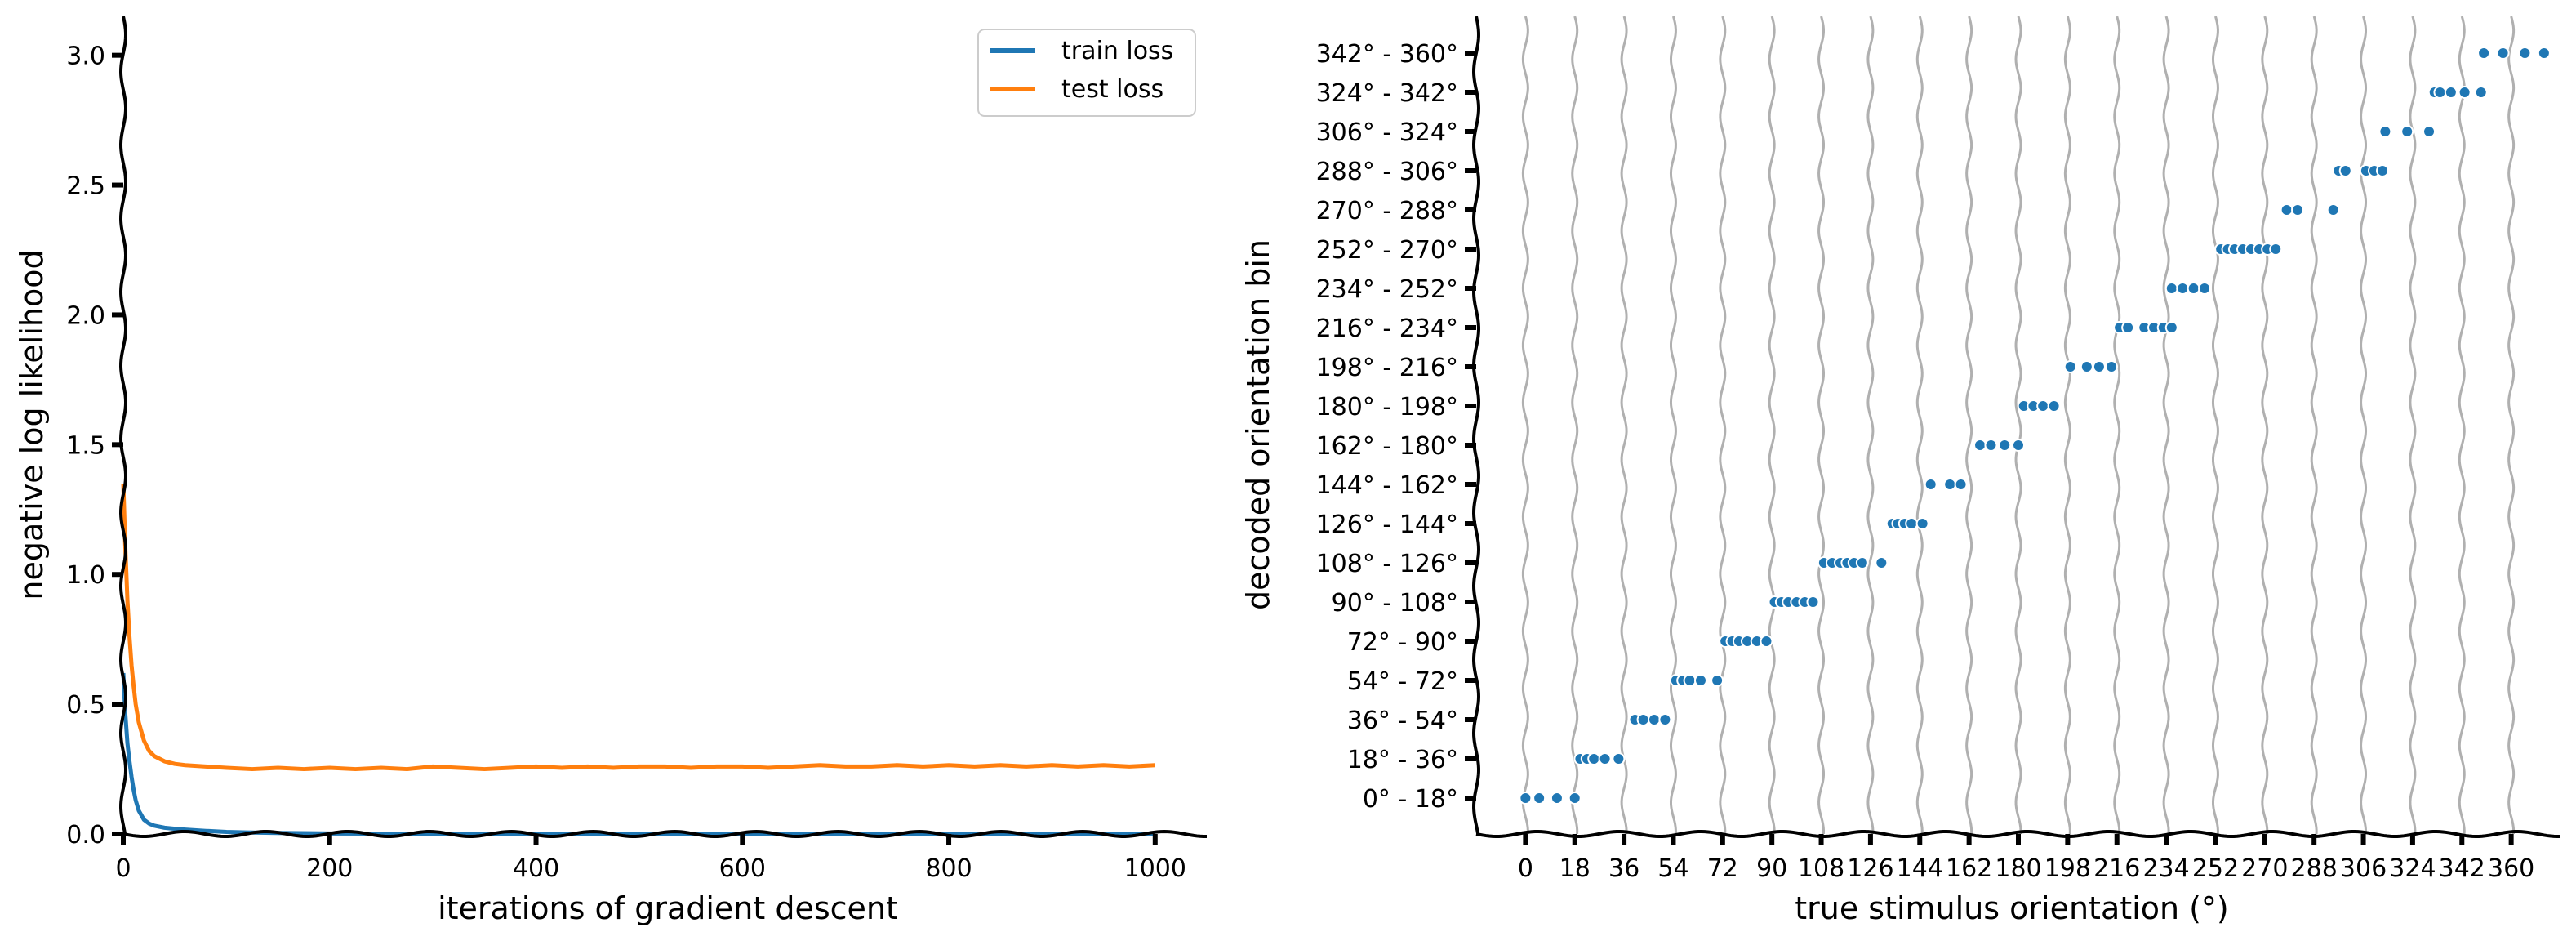  What do you see at coordinates (1387, 211) in the screenshot?
I see `y-tick-label: 270° - 288°` at bounding box center [1387, 211].